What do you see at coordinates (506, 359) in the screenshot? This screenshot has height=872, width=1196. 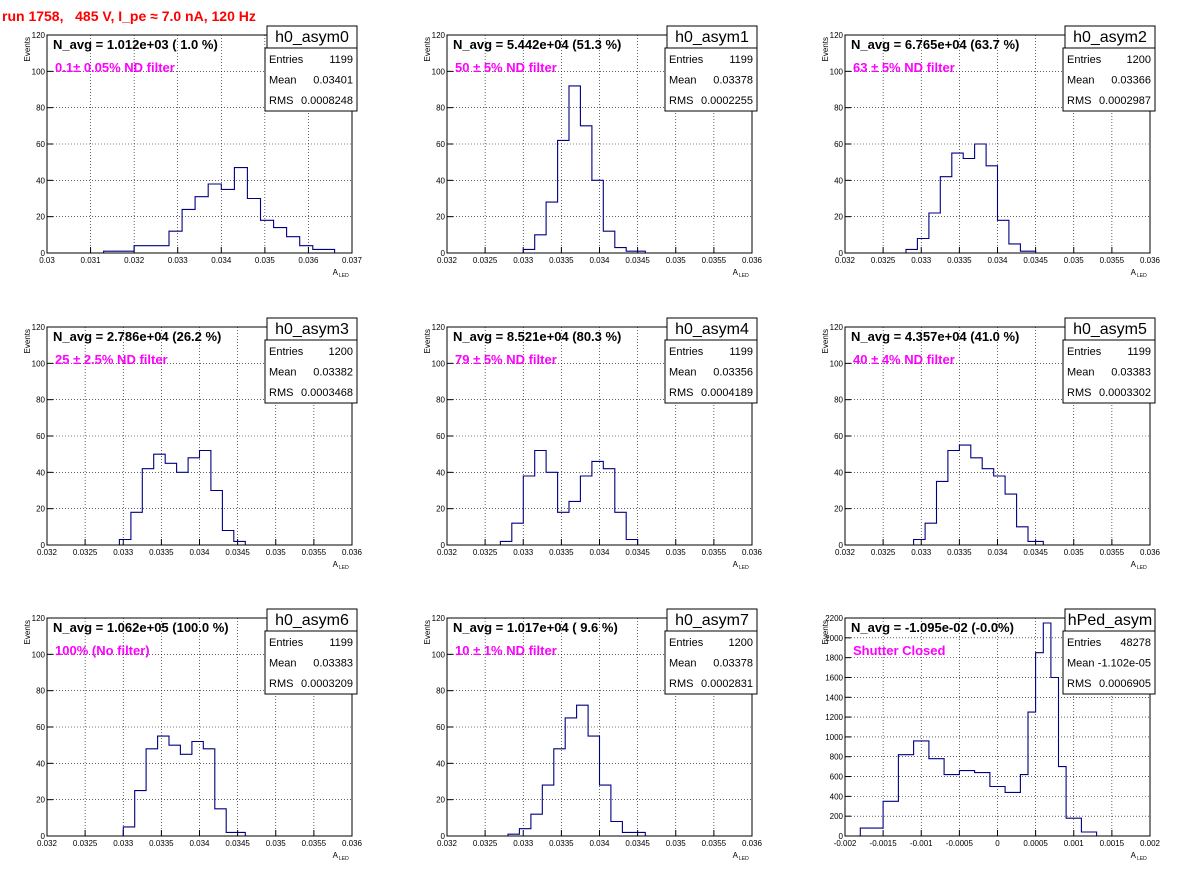 I see `filter-label: 79 ± 5% ND filter` at bounding box center [506, 359].